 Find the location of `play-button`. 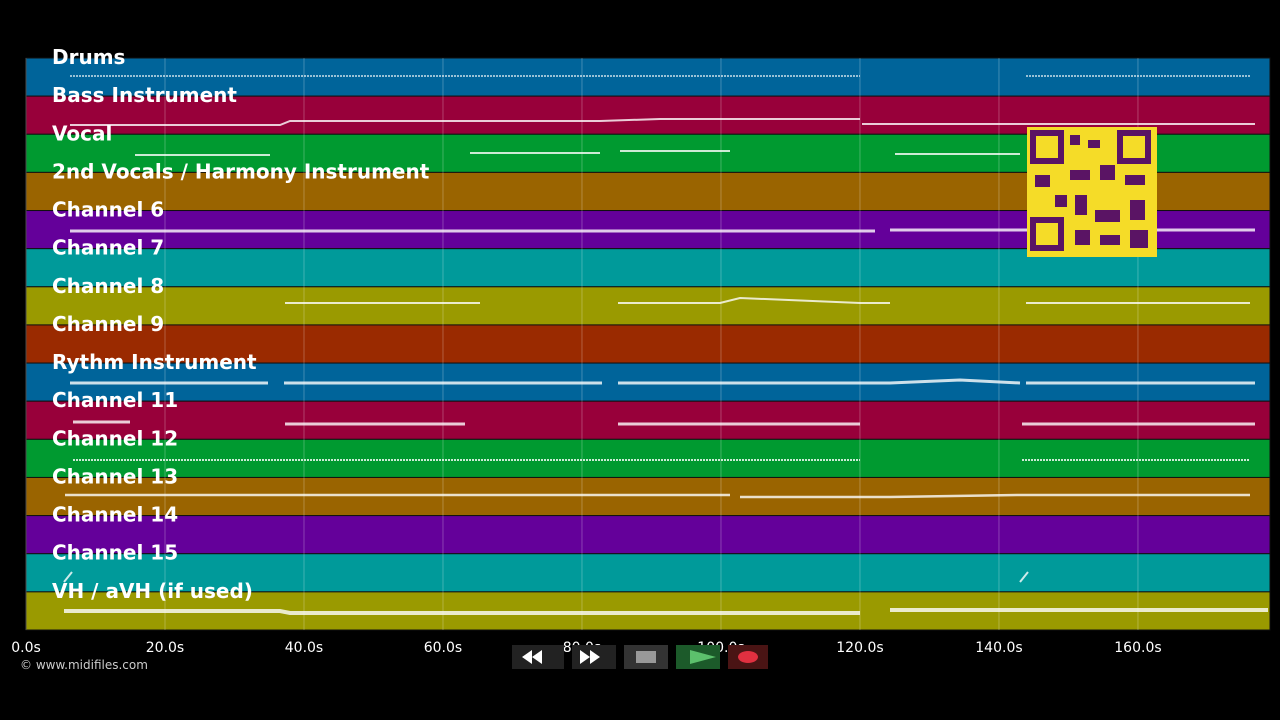

play-button is located at coordinates (698, 657).